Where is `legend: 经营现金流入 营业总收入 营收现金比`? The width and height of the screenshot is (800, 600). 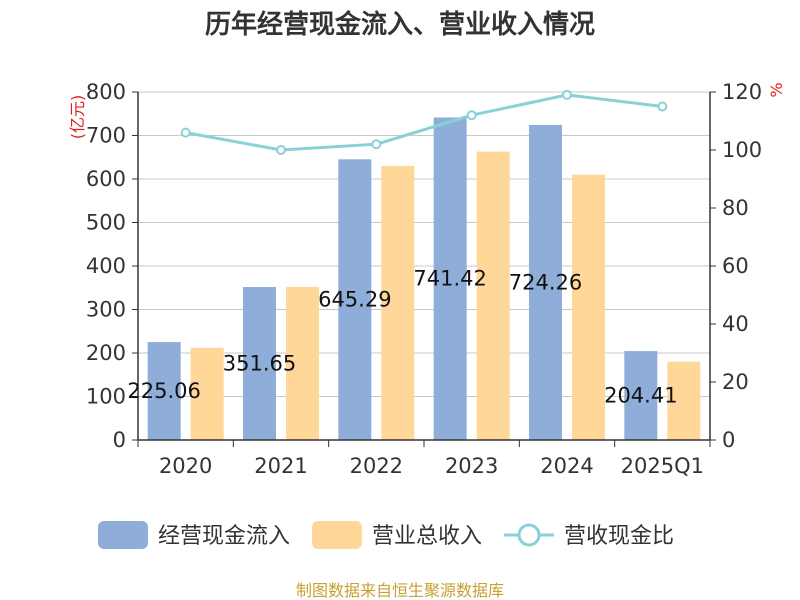 legend: 经营现金流入 营业总收入 营收现金比 is located at coordinates (386, 535).